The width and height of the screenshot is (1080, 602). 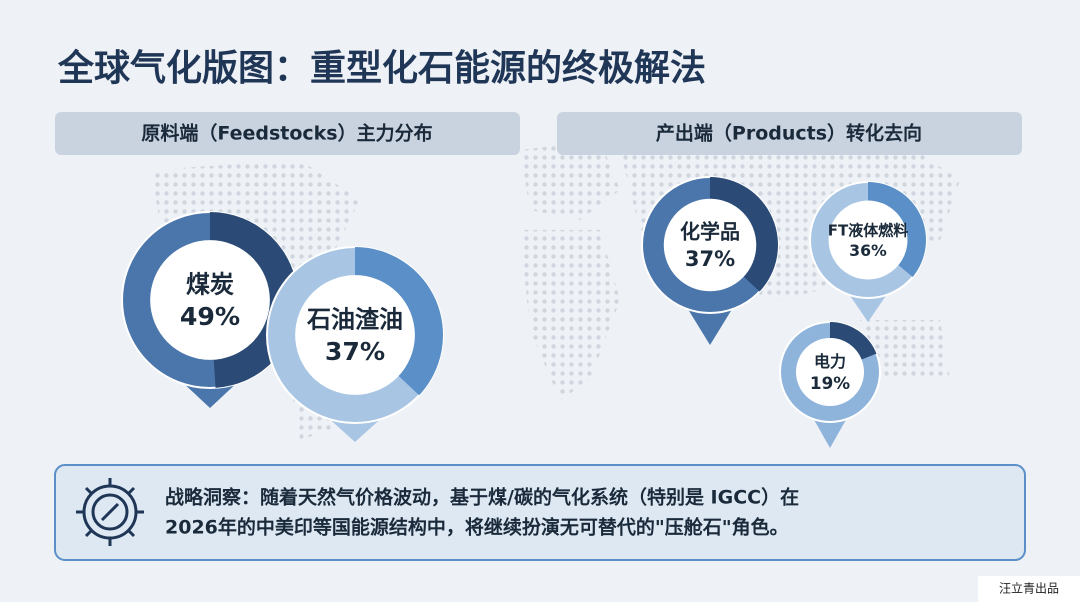 What do you see at coordinates (381, 68) in the screenshot?
I see `page-title: 全球气化版图：重型化石能源的终极解法` at bounding box center [381, 68].